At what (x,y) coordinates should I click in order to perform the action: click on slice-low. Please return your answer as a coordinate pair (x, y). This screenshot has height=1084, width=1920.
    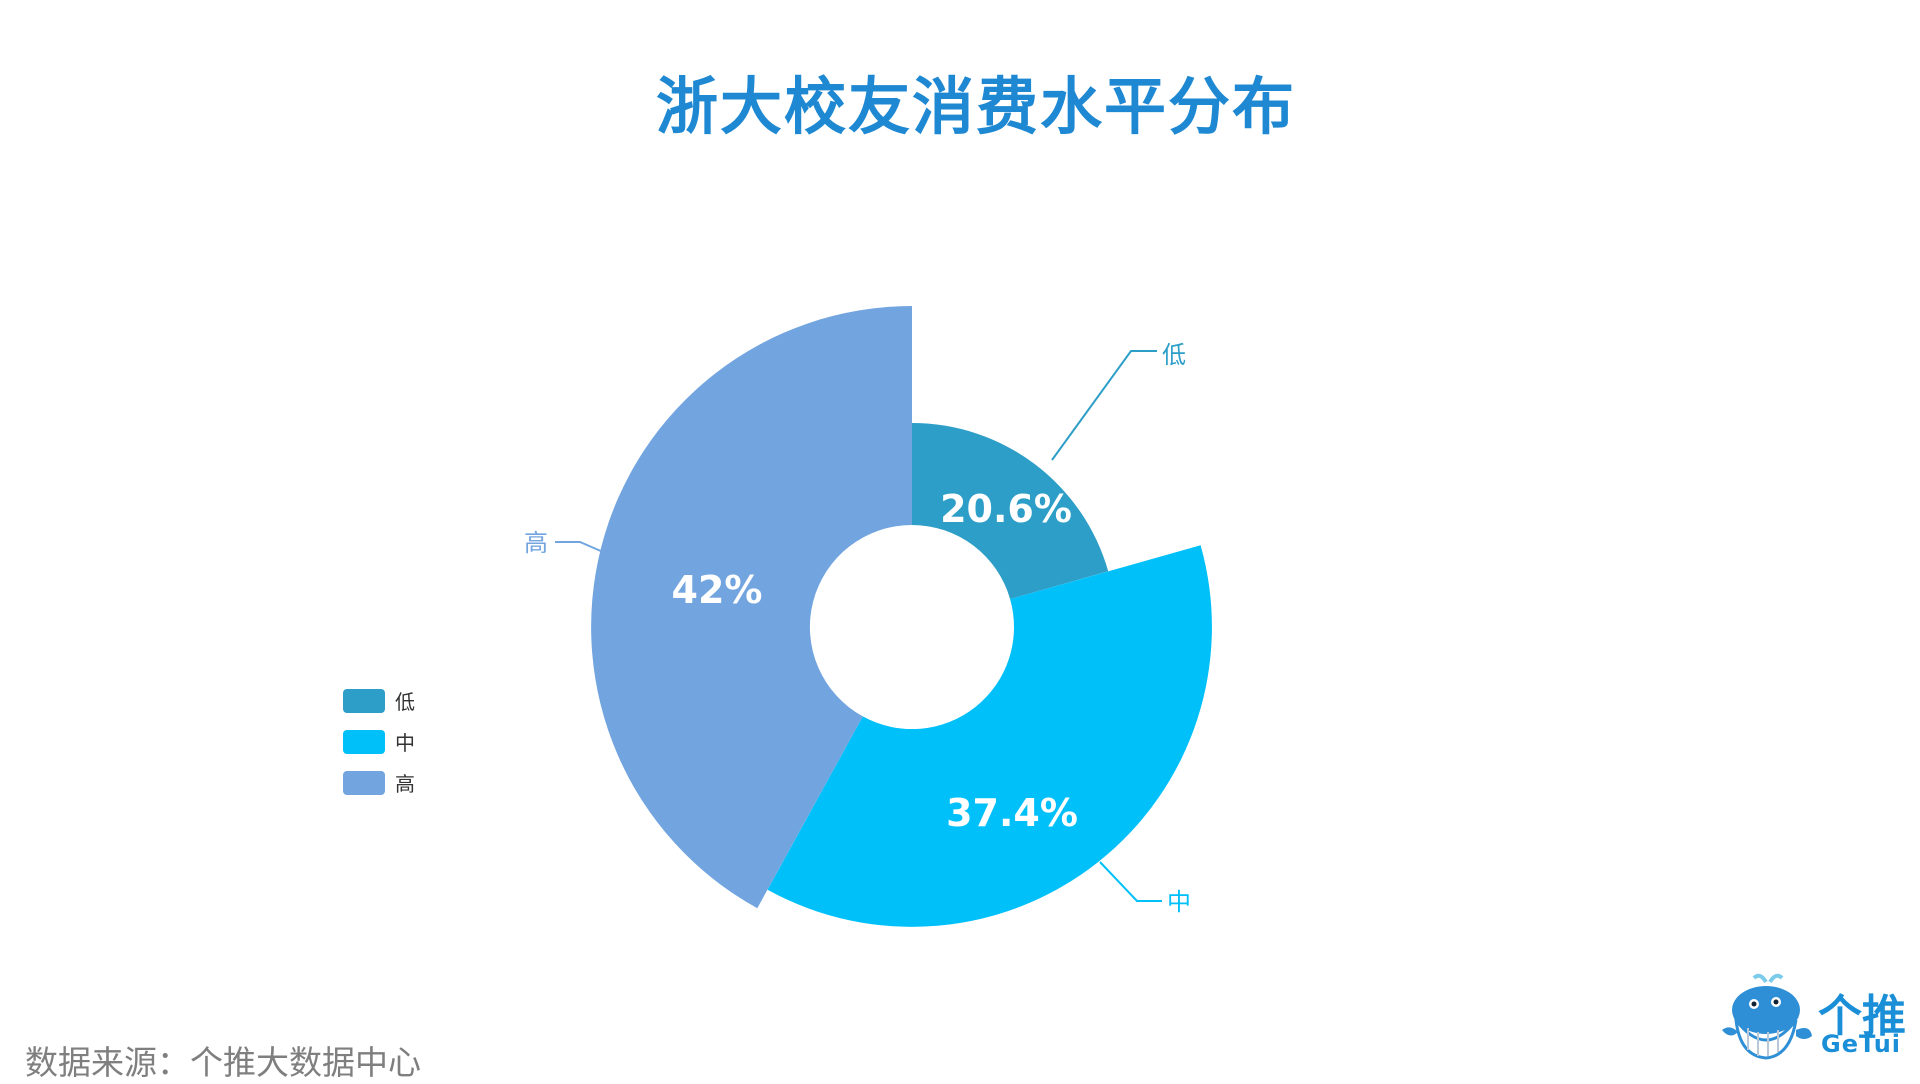
    Looking at the image, I should click on (1010, 511).